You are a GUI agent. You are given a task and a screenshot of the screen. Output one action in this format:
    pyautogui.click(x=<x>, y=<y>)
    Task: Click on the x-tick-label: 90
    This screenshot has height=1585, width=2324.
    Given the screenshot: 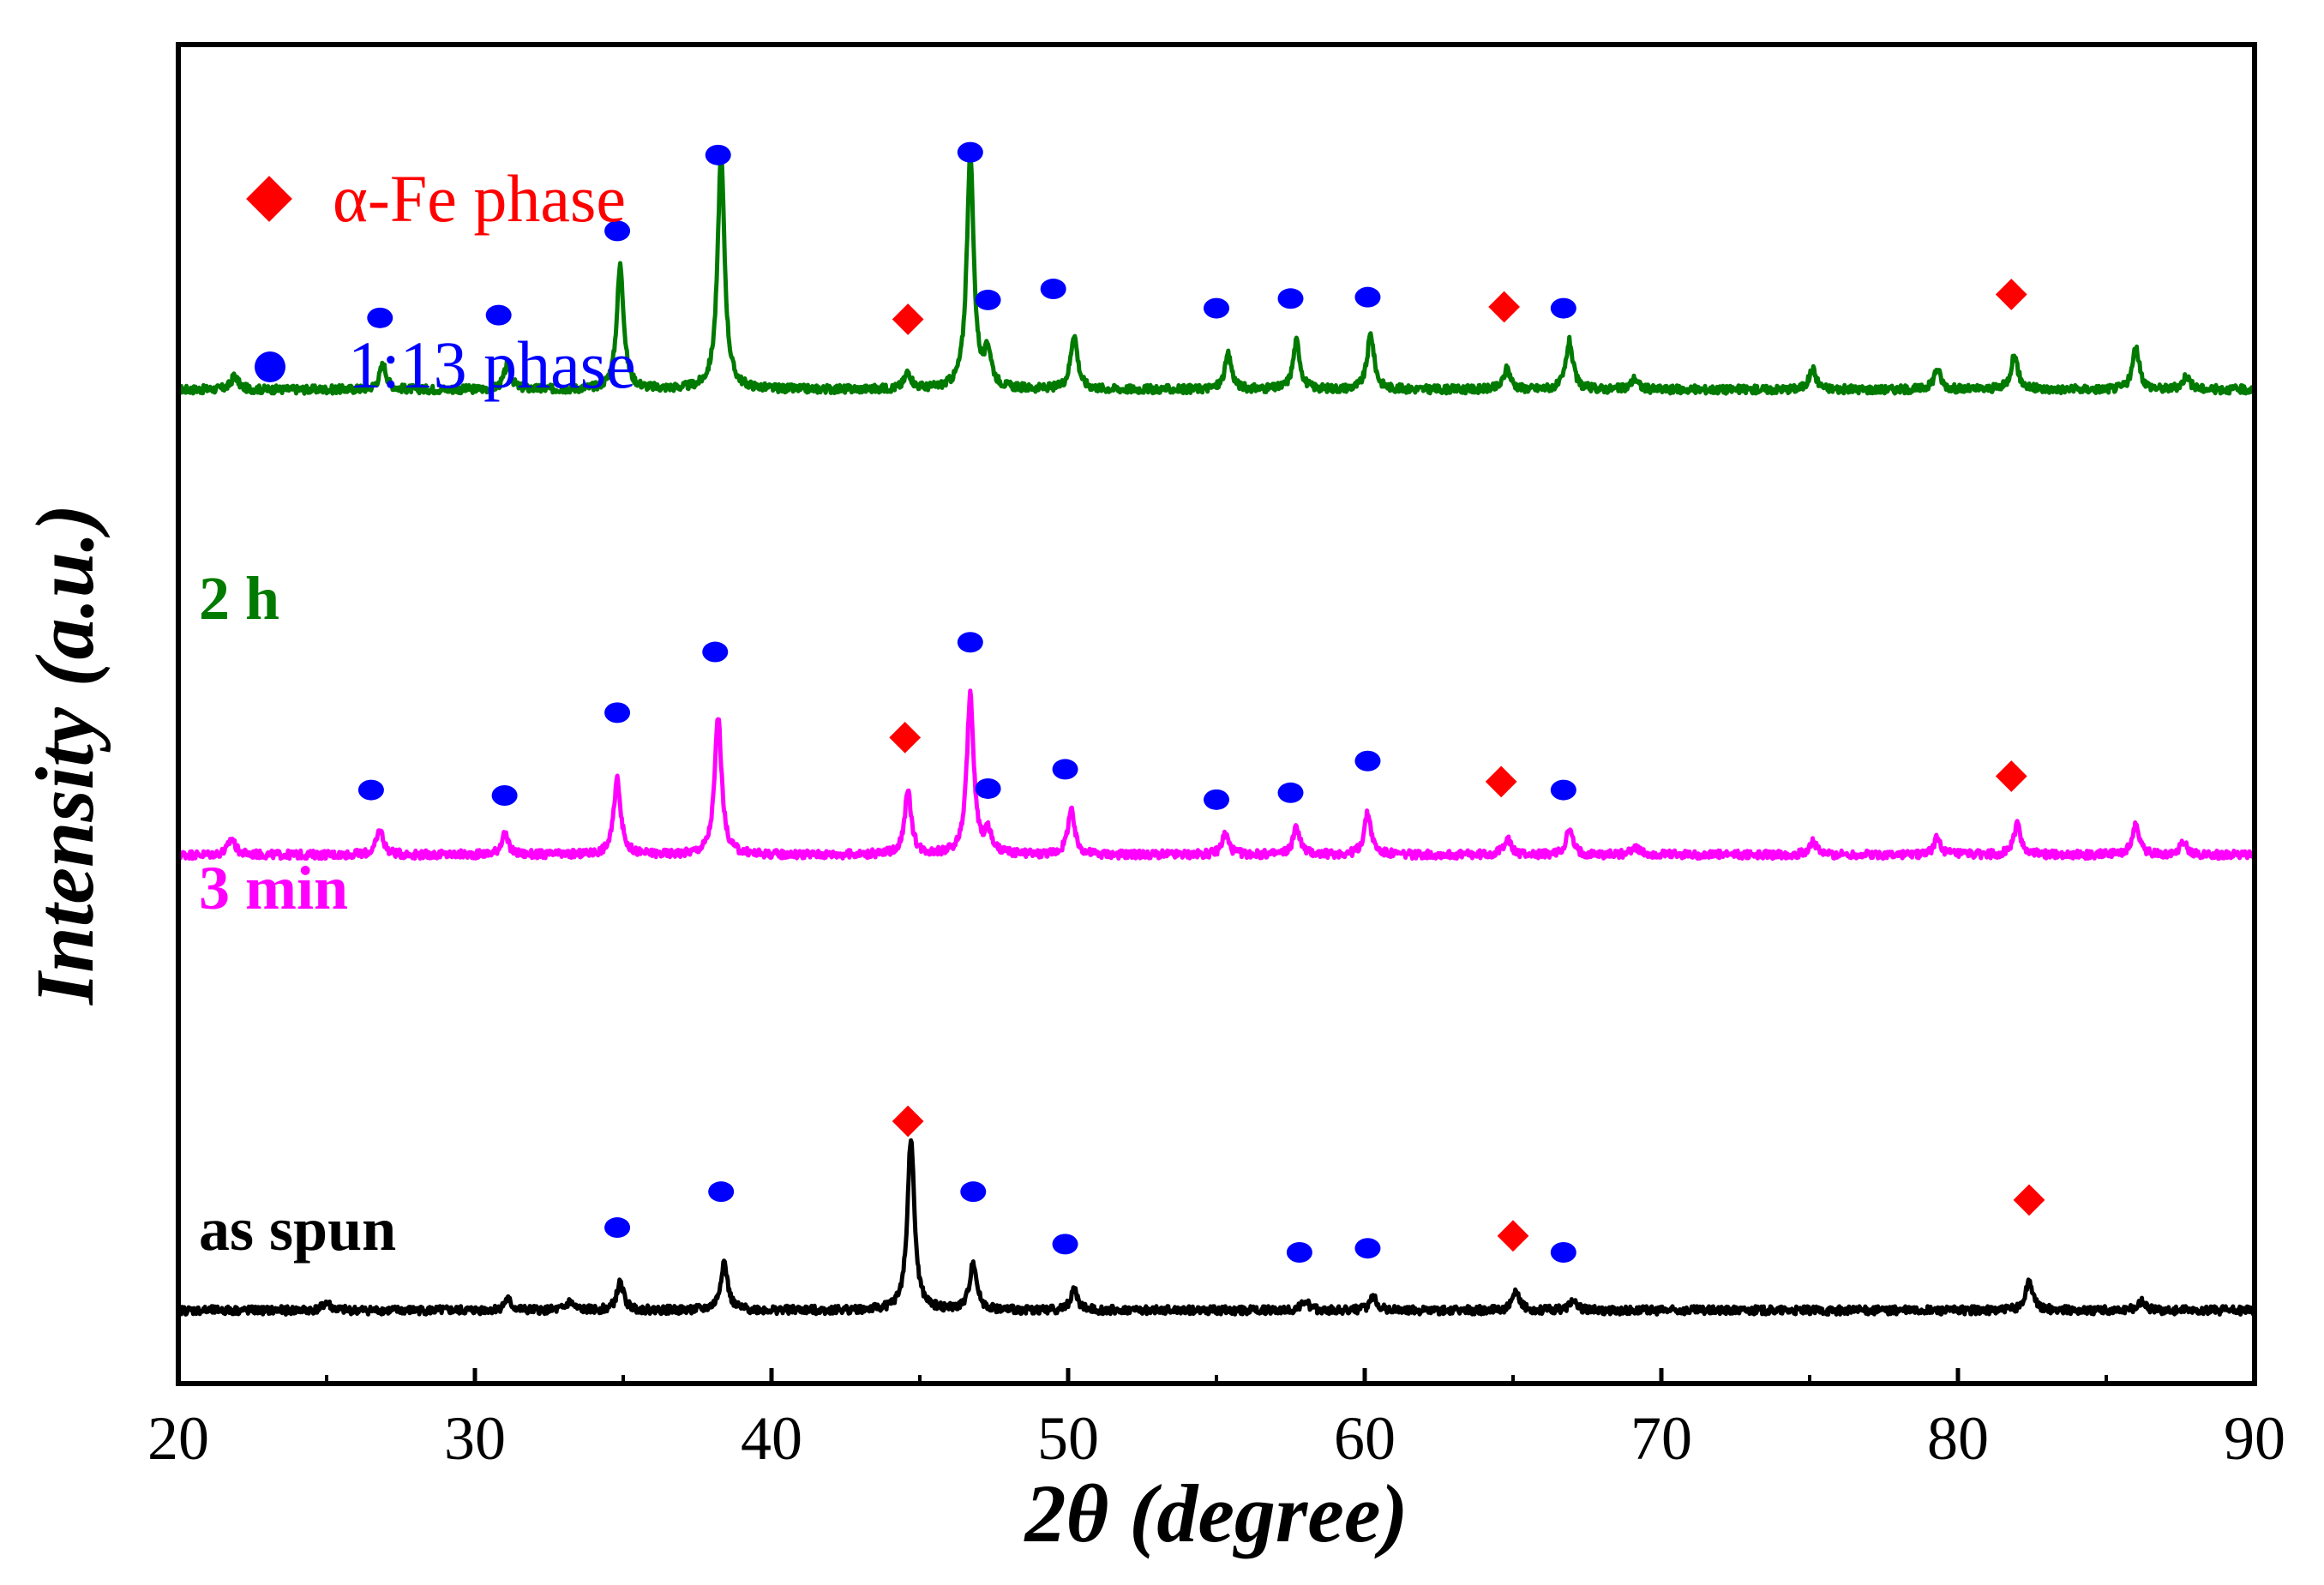 What is the action you would take?
    pyautogui.click(x=2254, y=1438)
    